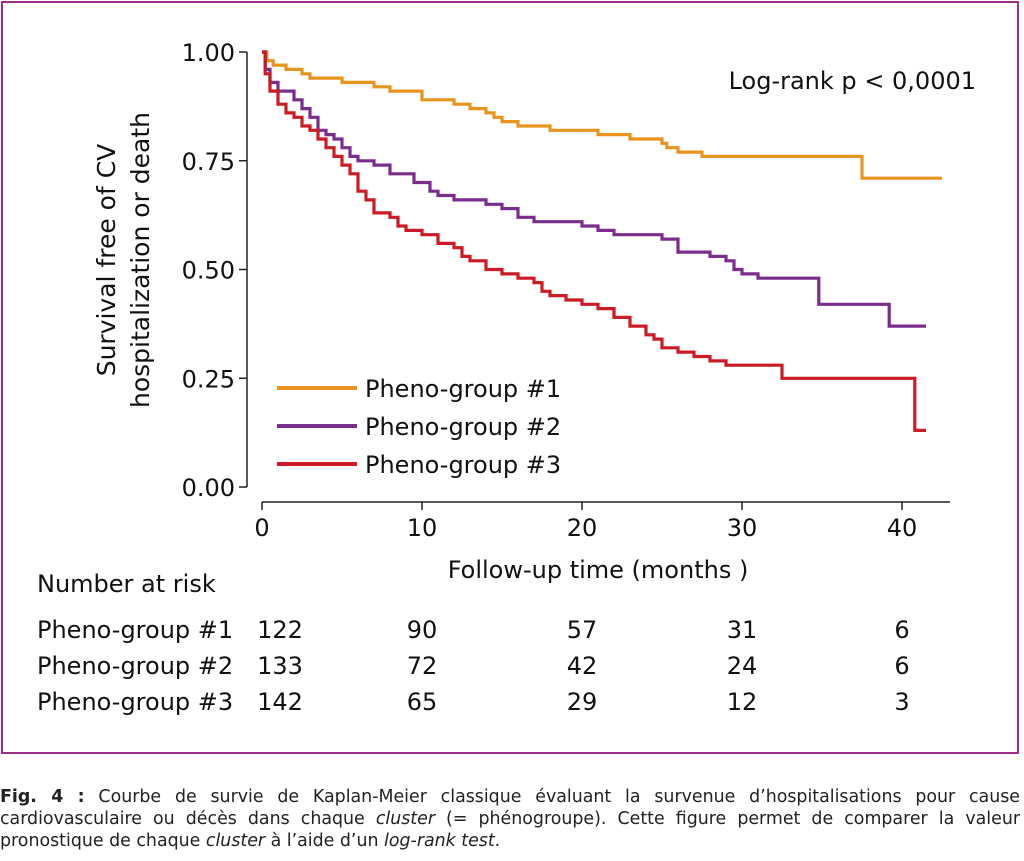  Describe the element at coordinates (208, 488) in the screenshot. I see `y-tick-label: 0.00` at that location.